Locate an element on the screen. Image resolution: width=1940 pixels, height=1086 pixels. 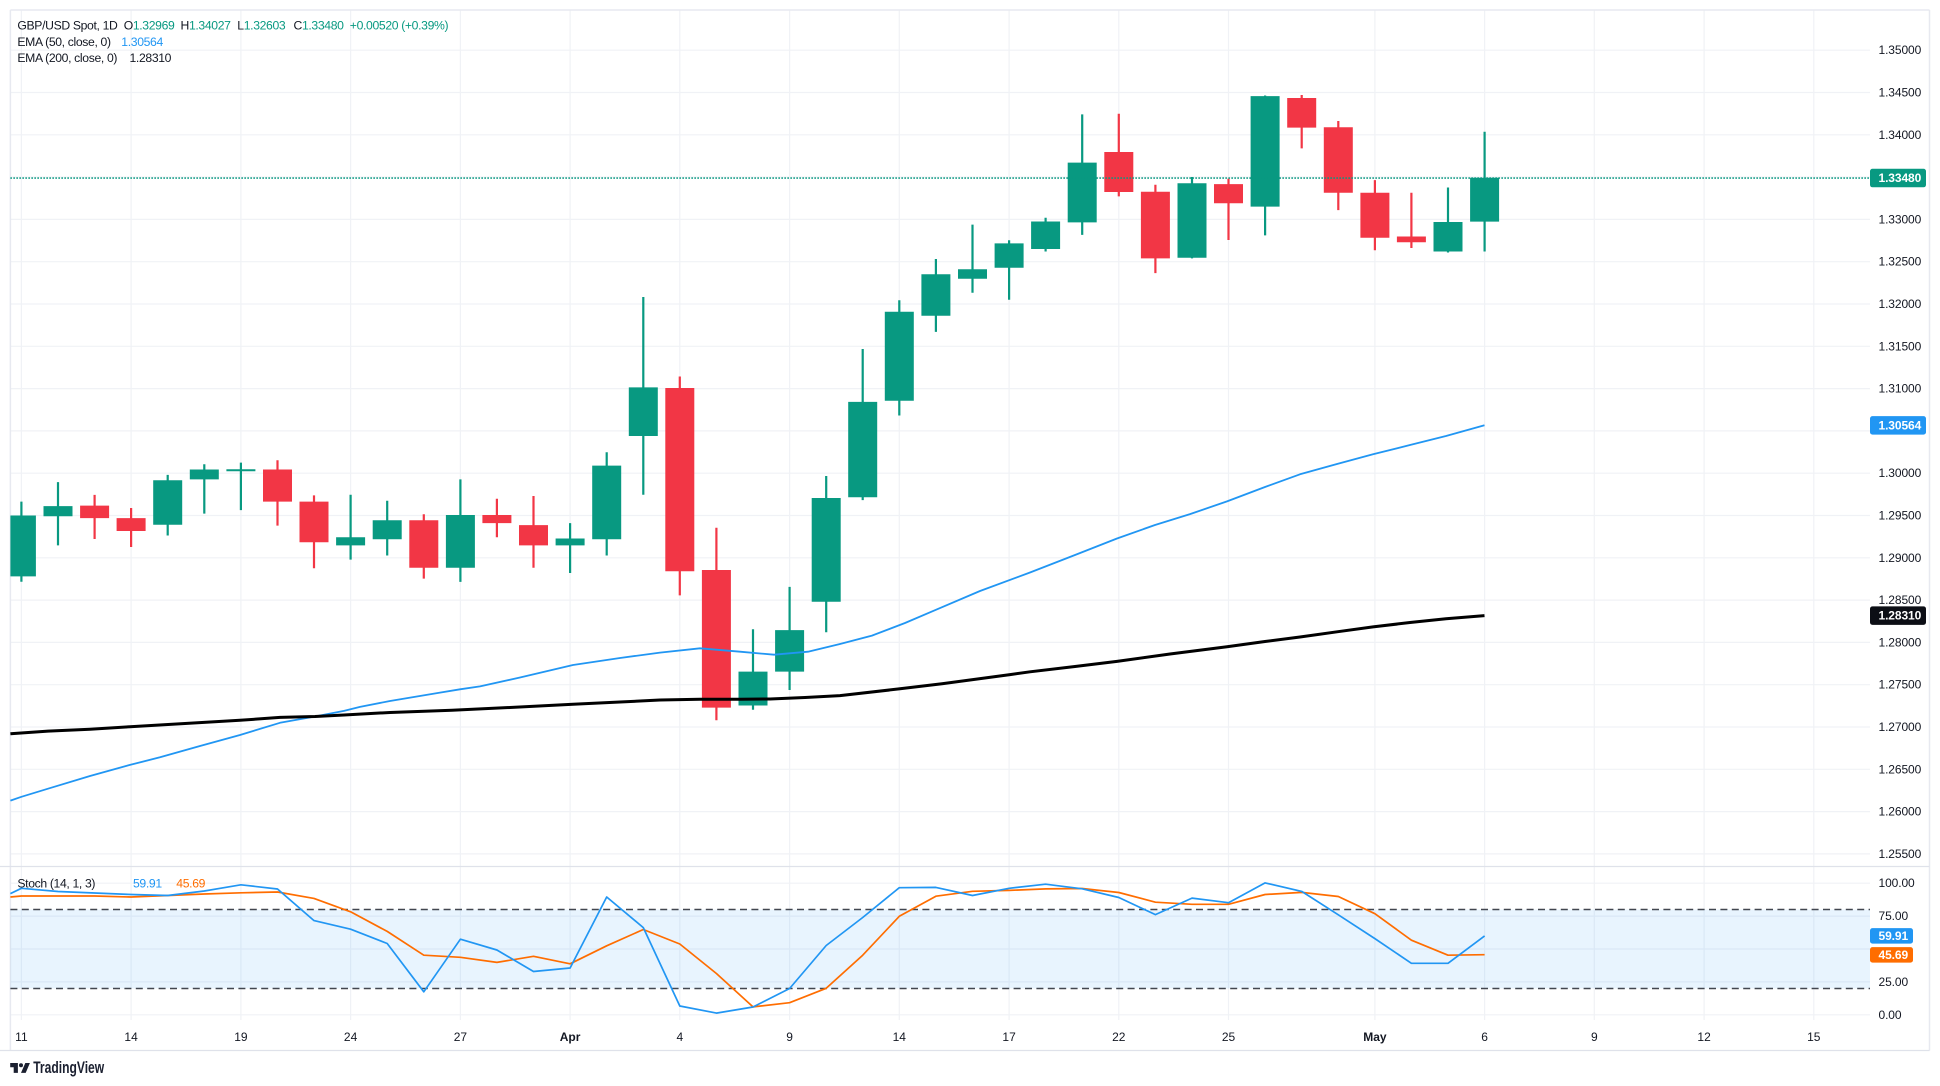
svg-text: 75.00 is located at coordinates (1894, 916).